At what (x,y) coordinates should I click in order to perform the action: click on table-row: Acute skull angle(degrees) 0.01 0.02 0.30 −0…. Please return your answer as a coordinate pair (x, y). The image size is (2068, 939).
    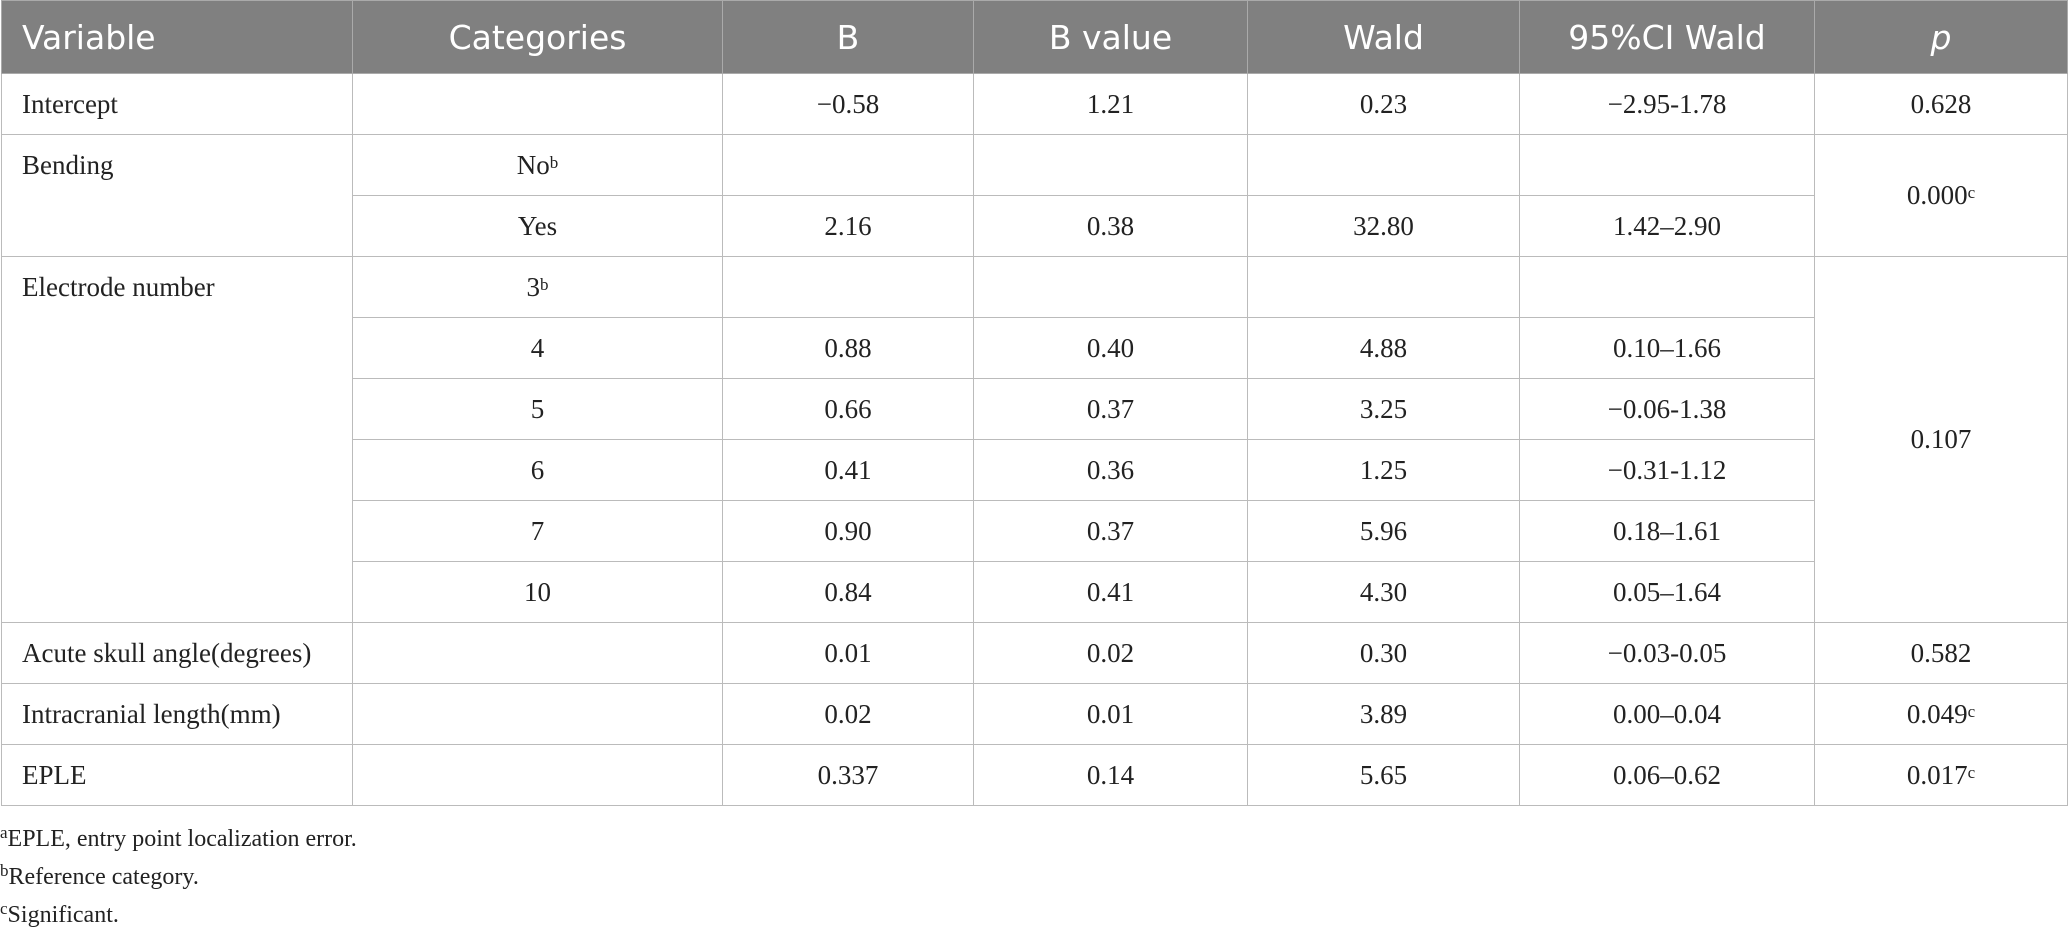
    Looking at the image, I should click on (1034, 653).